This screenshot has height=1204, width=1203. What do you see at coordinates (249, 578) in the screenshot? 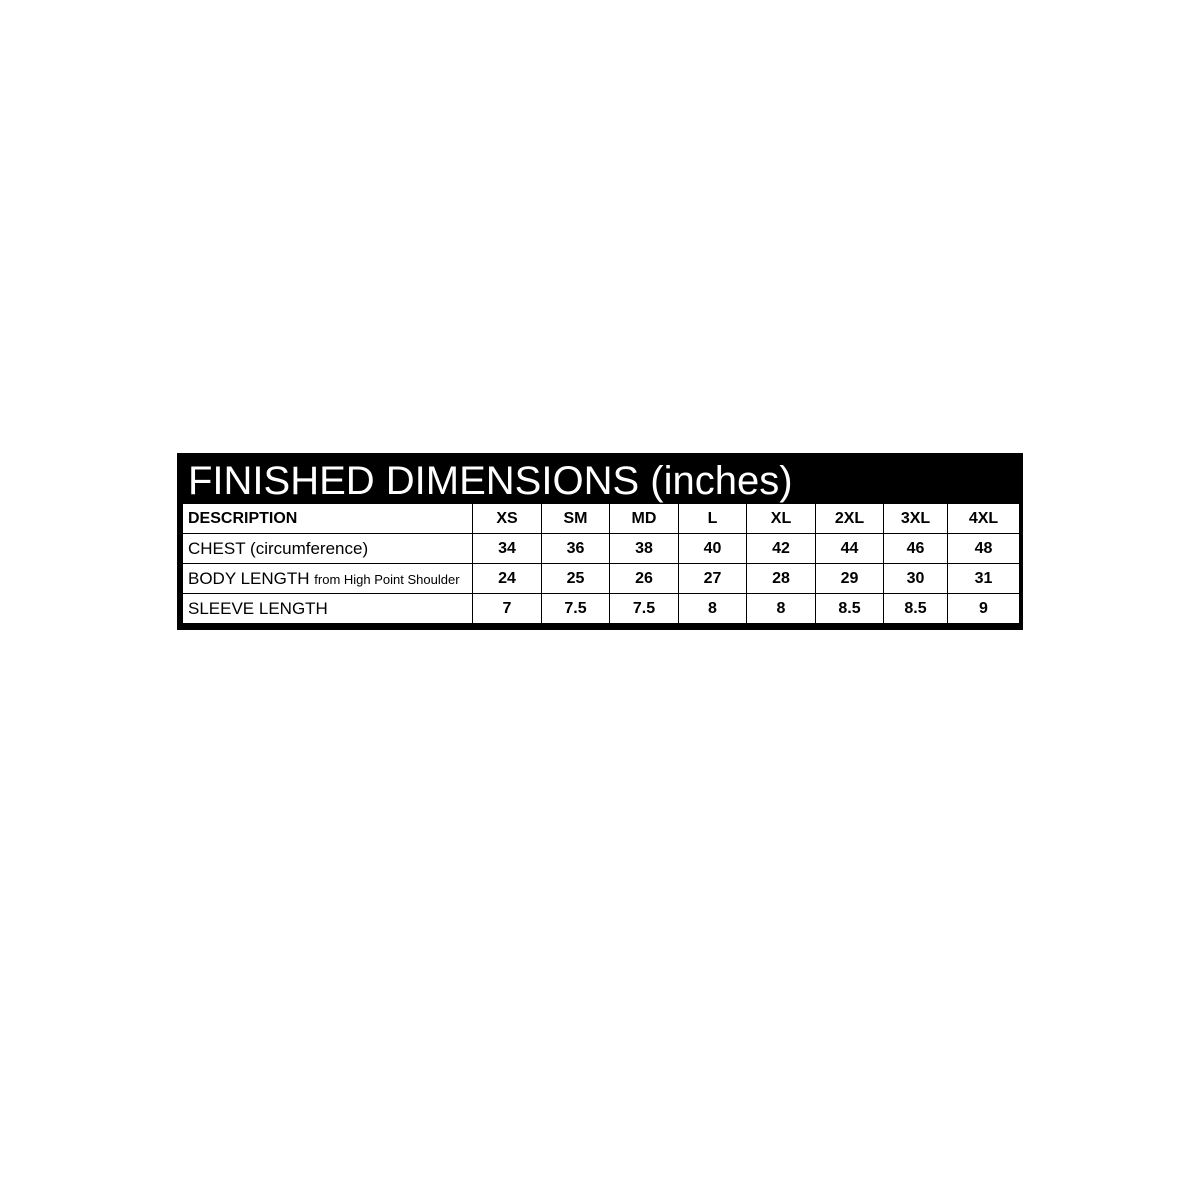
I see `row-label-text: BODY LENGTH` at bounding box center [249, 578].